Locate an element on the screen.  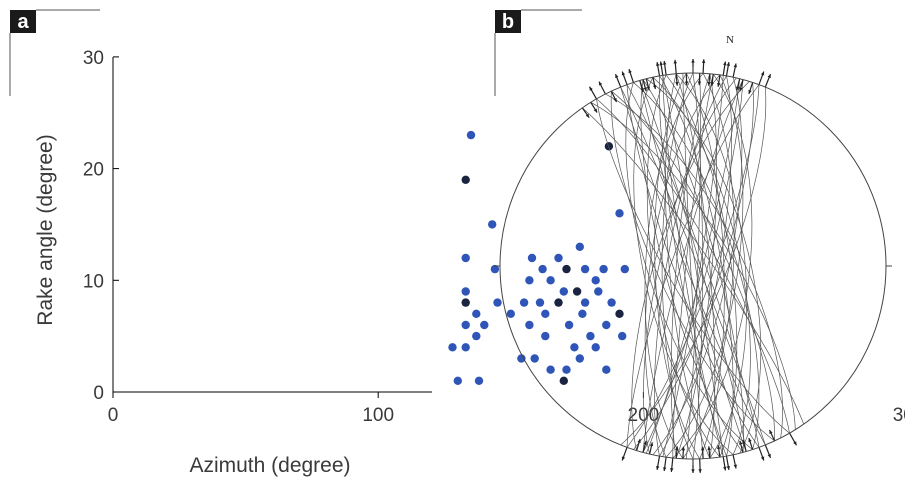
y-ticks: 0 10 20 30 is located at coordinates (101, 226).